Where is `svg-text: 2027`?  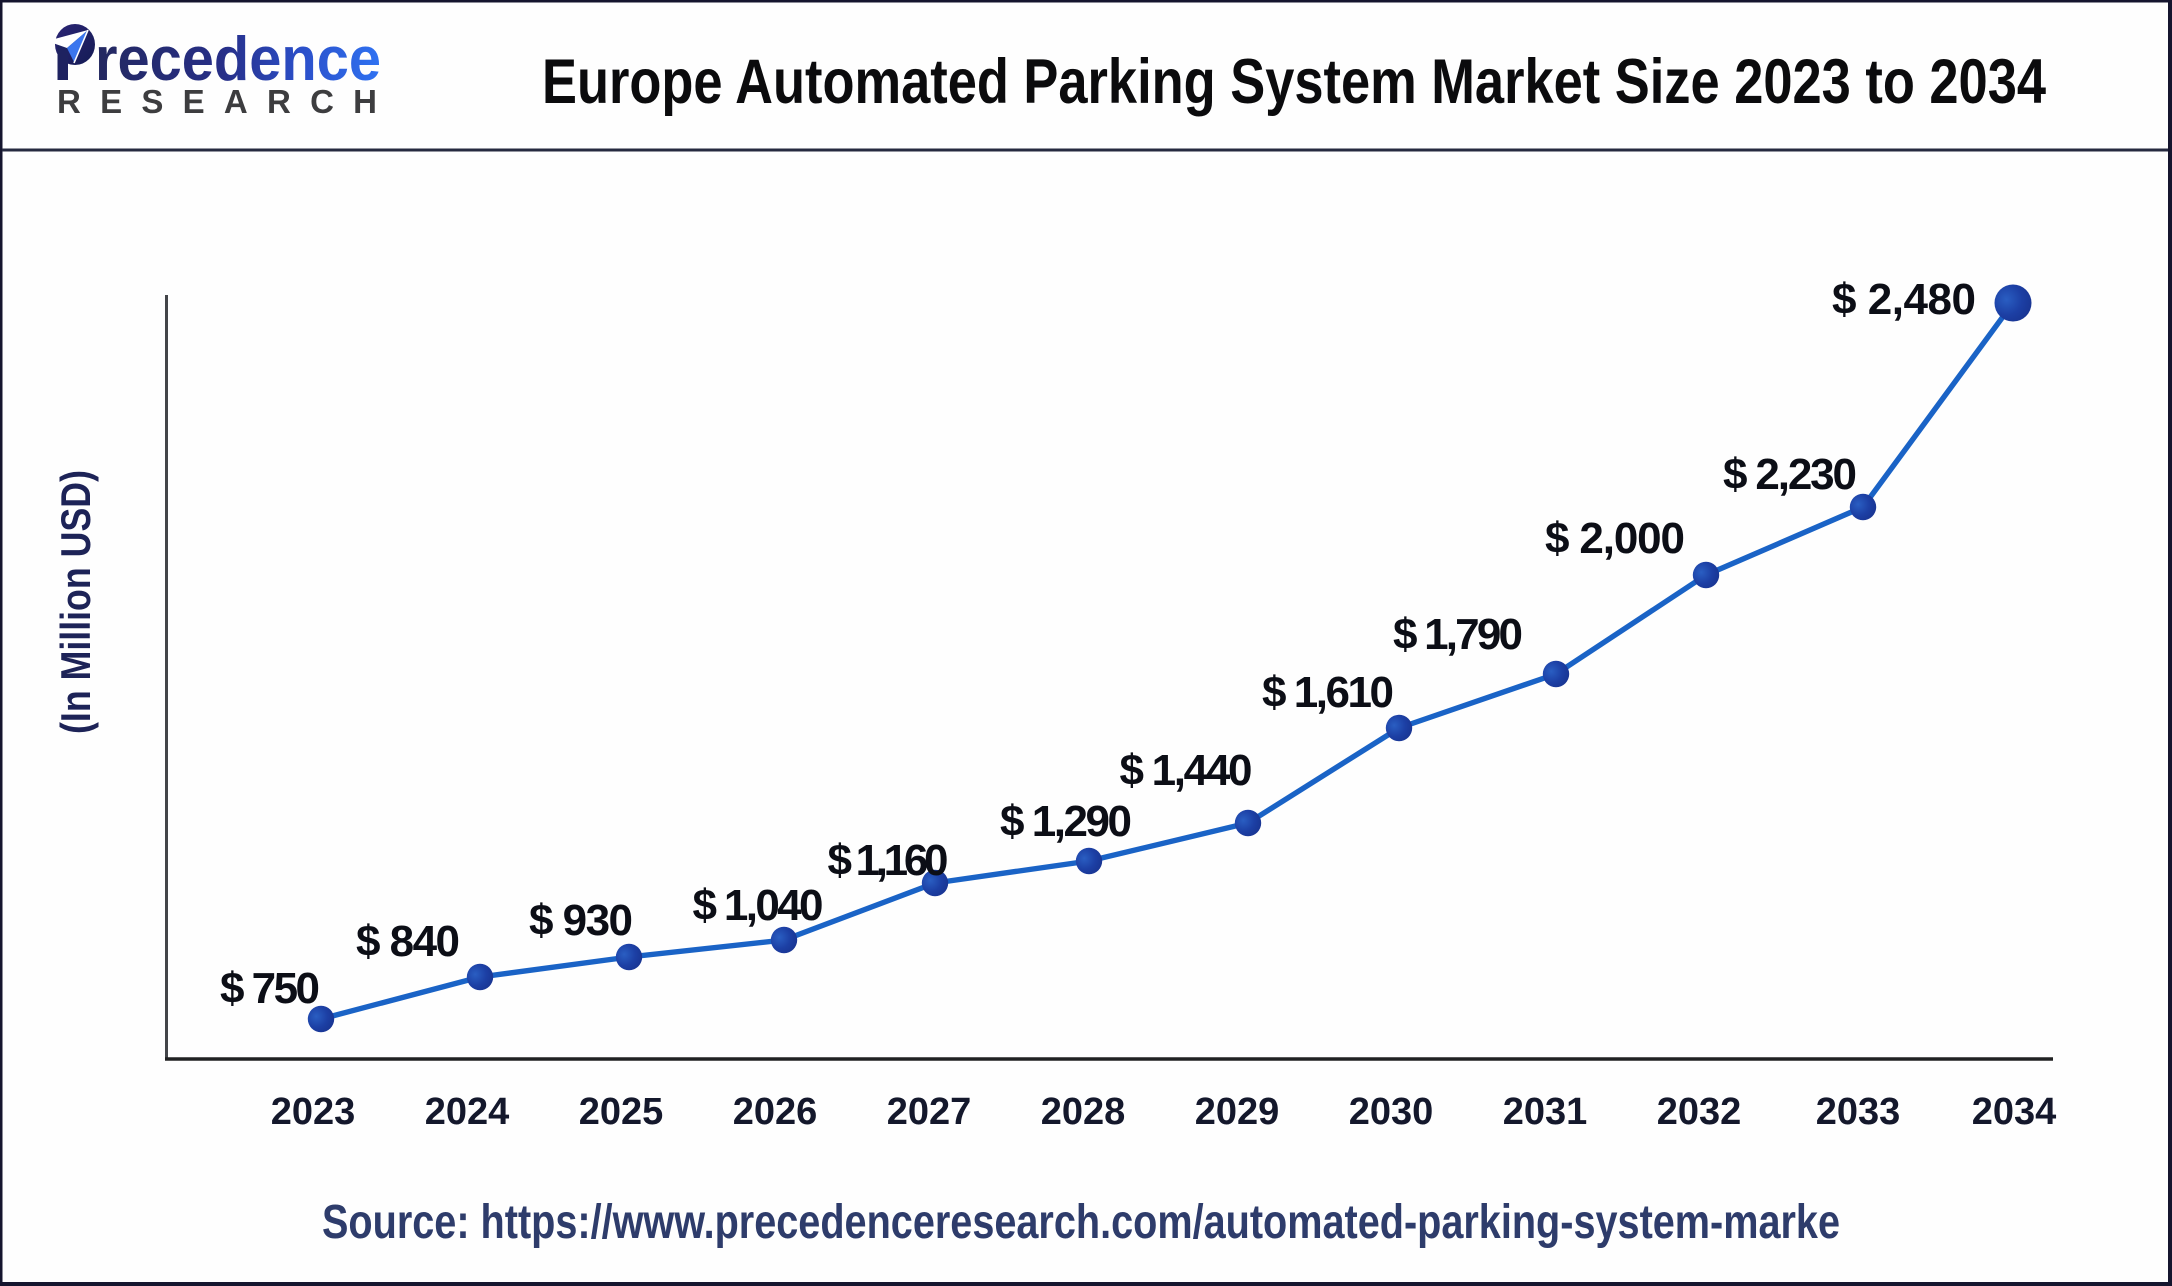
svg-text: 2027 is located at coordinates (929, 1112).